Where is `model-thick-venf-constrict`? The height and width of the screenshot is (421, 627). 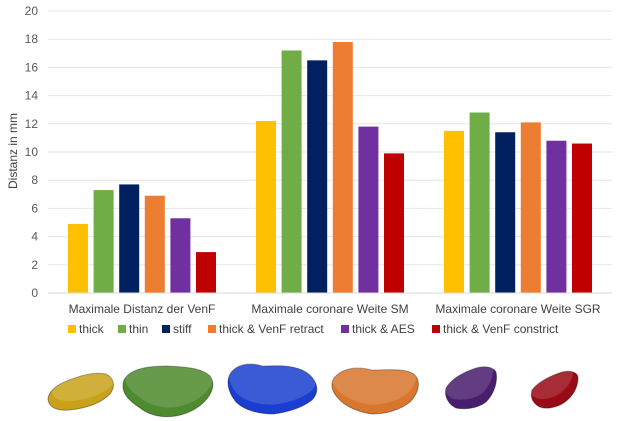 model-thick-venf-constrict is located at coordinates (554, 389).